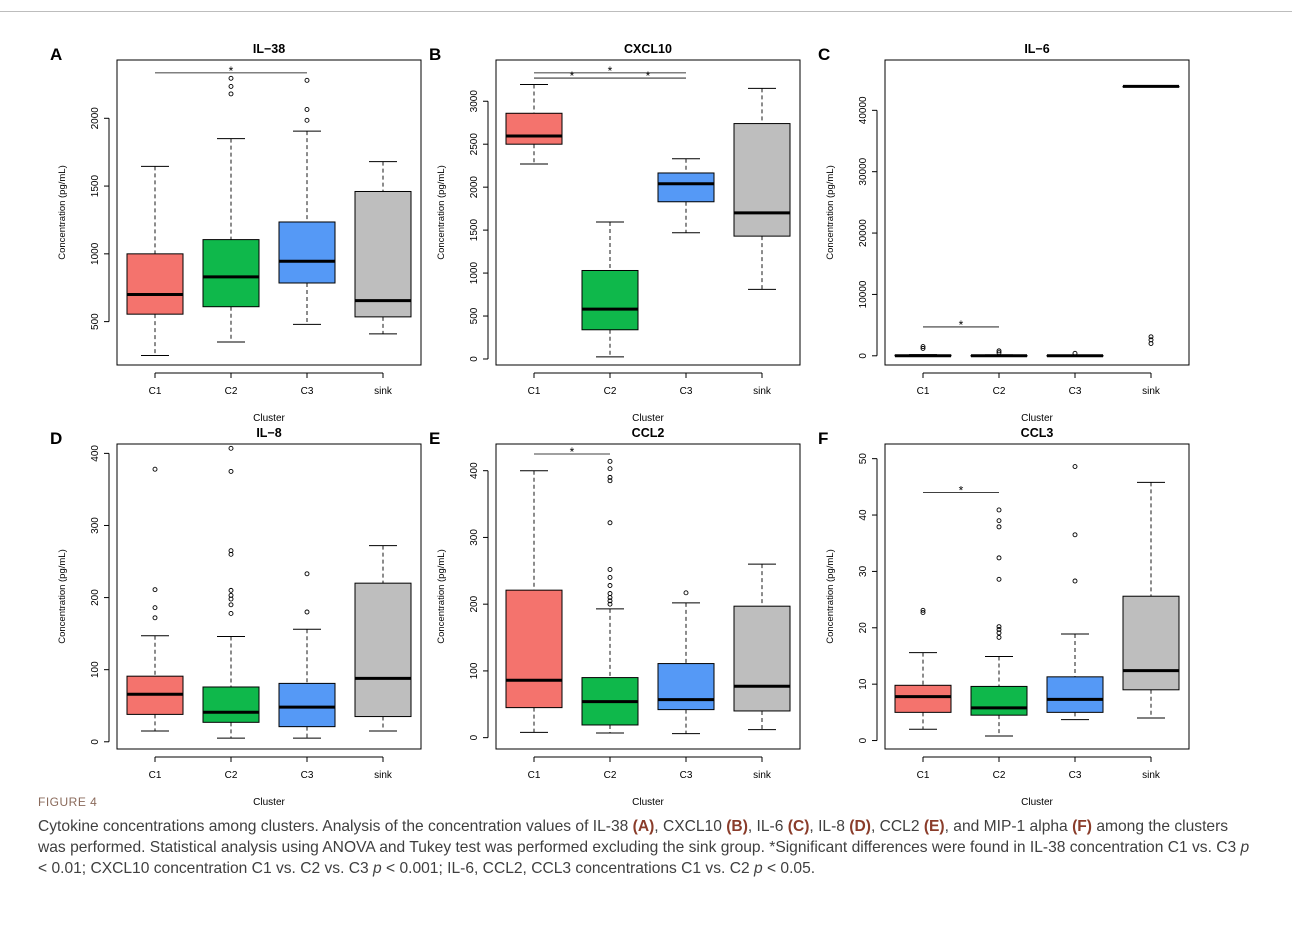 The width and height of the screenshot is (1292, 936). What do you see at coordinates (95, 669) in the screenshot?
I see `y-tick-label: 100` at bounding box center [95, 669].